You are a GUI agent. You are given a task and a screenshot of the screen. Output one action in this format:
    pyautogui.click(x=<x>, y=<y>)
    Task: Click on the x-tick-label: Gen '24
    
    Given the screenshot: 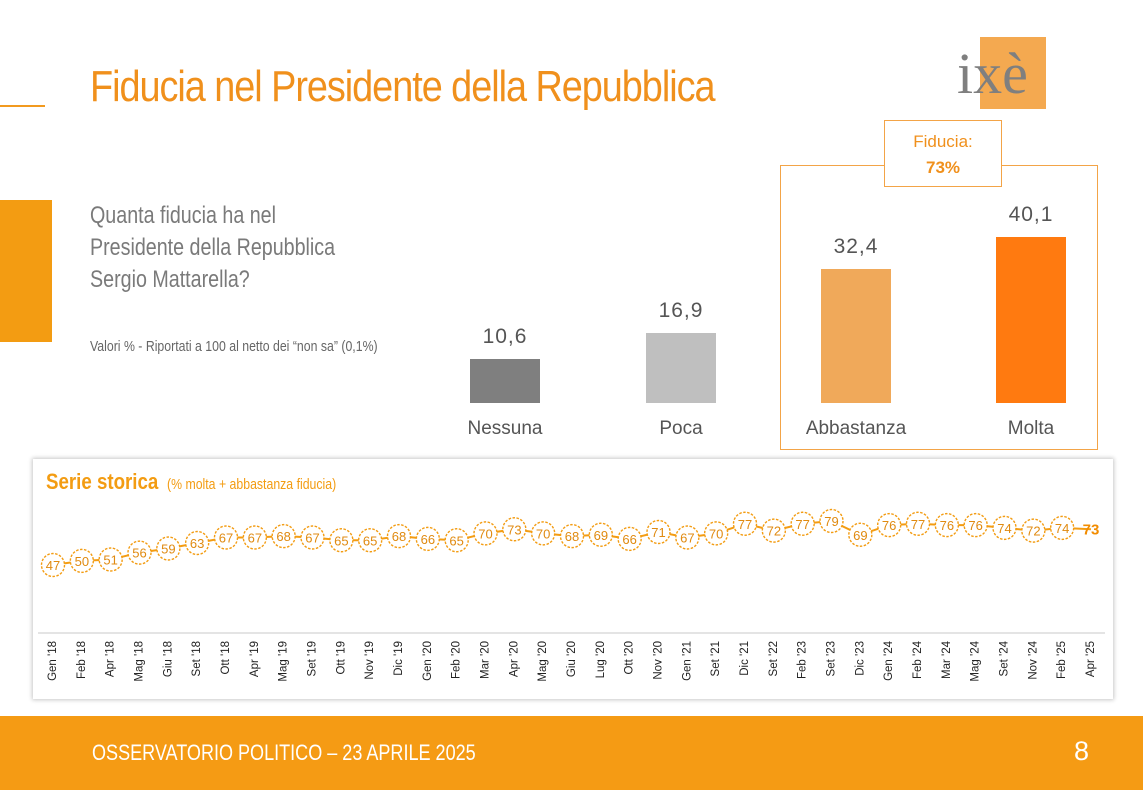 What is the action you would take?
    pyautogui.click(x=889, y=660)
    